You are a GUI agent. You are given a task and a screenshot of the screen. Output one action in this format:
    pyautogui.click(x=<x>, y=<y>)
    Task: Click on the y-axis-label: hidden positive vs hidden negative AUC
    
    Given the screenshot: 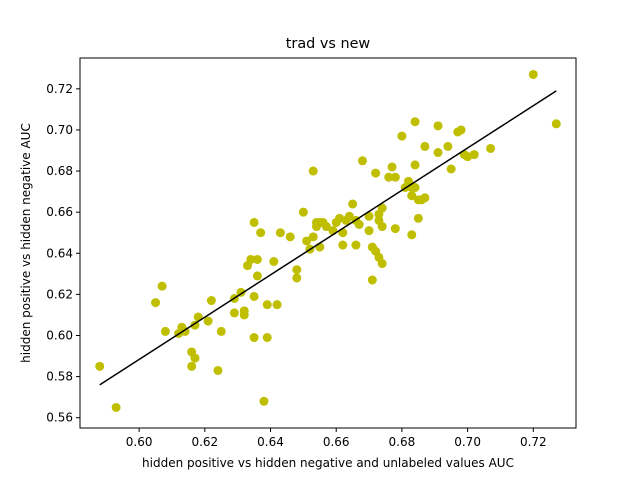 What is the action you would take?
    pyautogui.click(x=26, y=243)
    